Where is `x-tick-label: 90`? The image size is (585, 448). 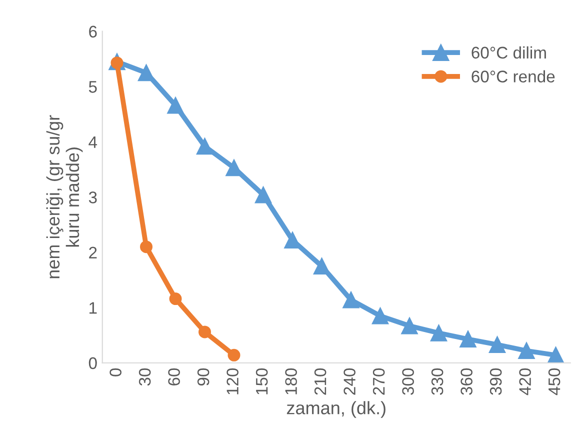
x-tick-label: 90 is located at coordinates (203, 377).